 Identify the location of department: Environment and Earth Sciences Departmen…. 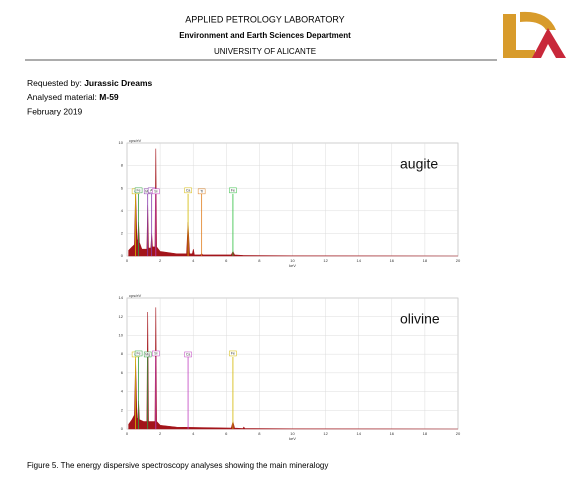
(265, 35).